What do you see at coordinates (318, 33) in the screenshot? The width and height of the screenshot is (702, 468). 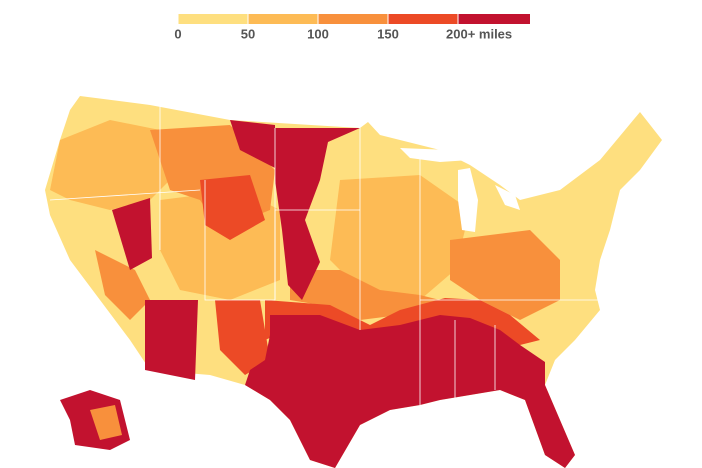 I see `legend-label: 100` at bounding box center [318, 33].